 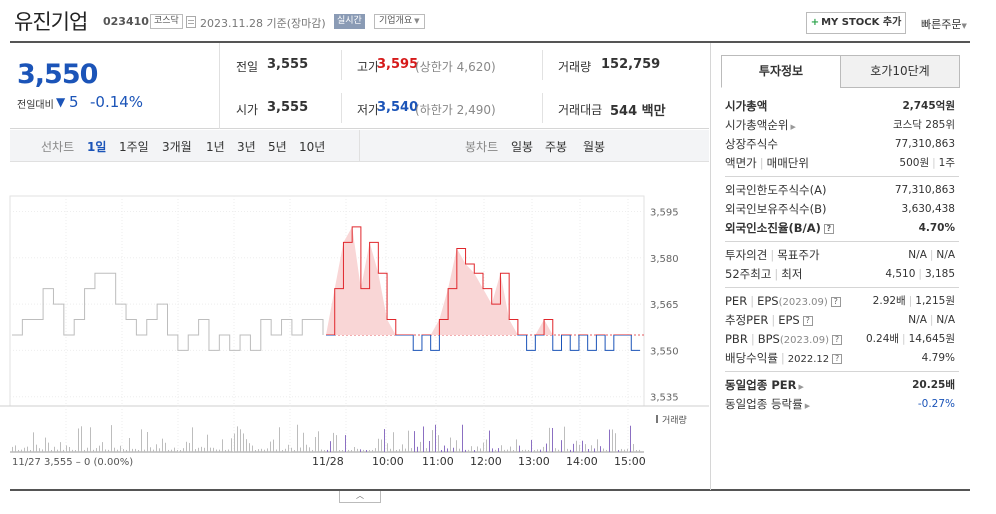 What do you see at coordinates (177, 147) in the screenshot?
I see `tab-3month: 3개월` at bounding box center [177, 147].